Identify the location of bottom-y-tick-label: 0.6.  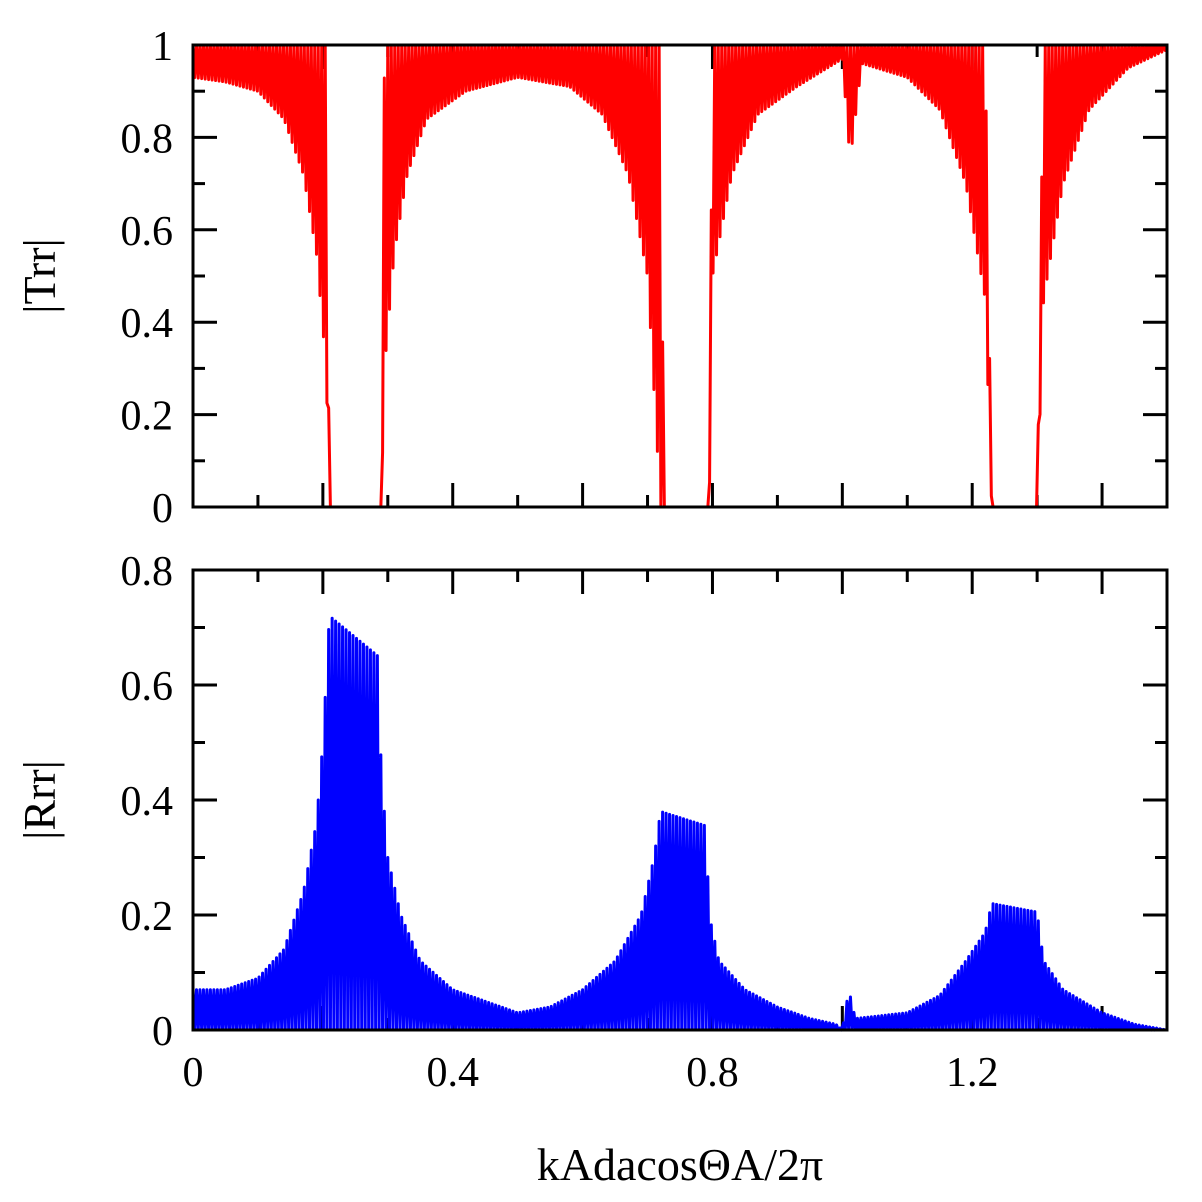
(147, 687).